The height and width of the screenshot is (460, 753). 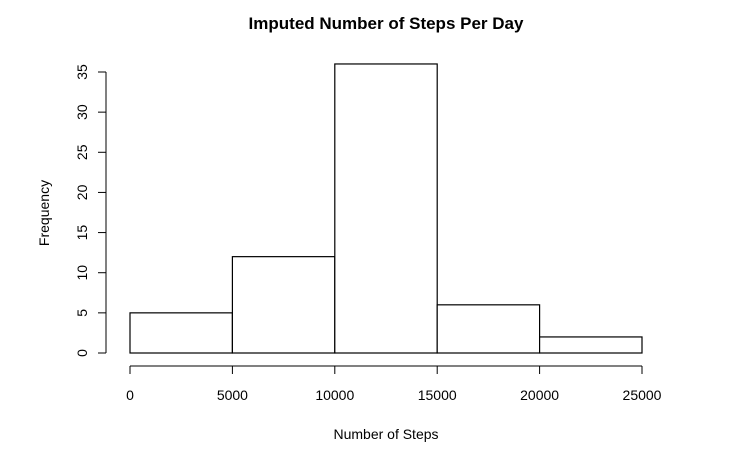 I want to click on x-tick-label: 5000, so click(x=232, y=395).